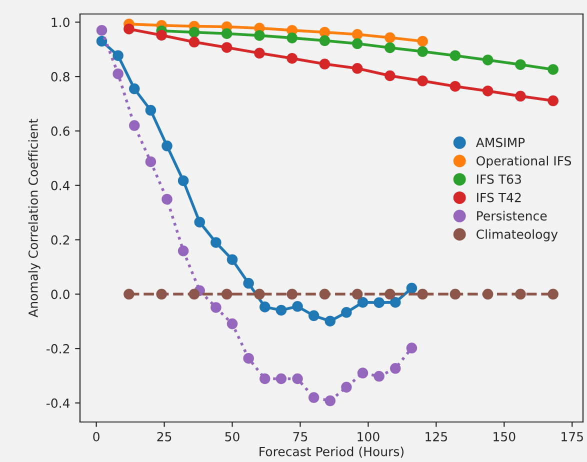  What do you see at coordinates (437, 437) in the screenshot?
I see `x-tick-label: 125` at bounding box center [437, 437].